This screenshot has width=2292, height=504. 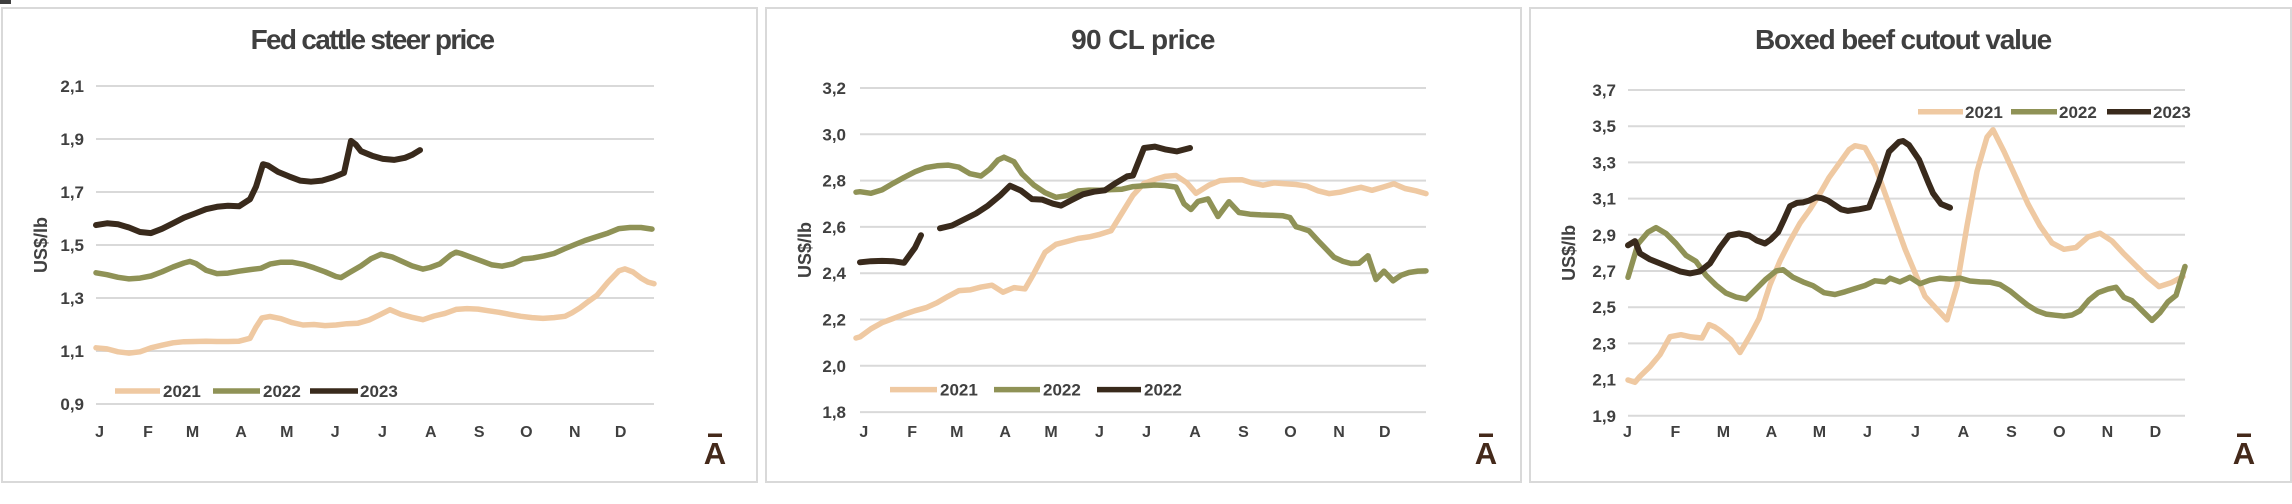 What do you see at coordinates (72, 351) in the screenshot?
I see `svg-text: 1,1` at bounding box center [72, 351].